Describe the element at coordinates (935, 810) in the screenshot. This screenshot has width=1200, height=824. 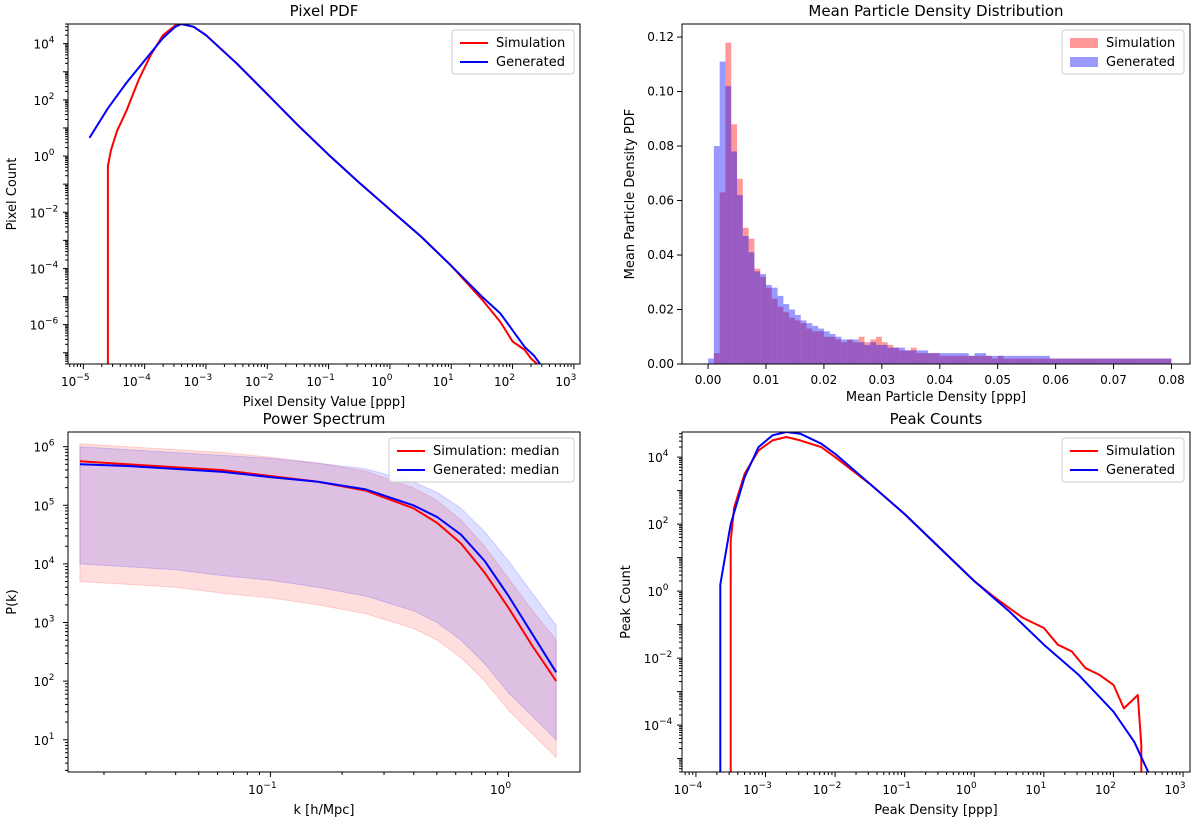
I see `x-axis-label: Peak Density [ppp]` at that location.